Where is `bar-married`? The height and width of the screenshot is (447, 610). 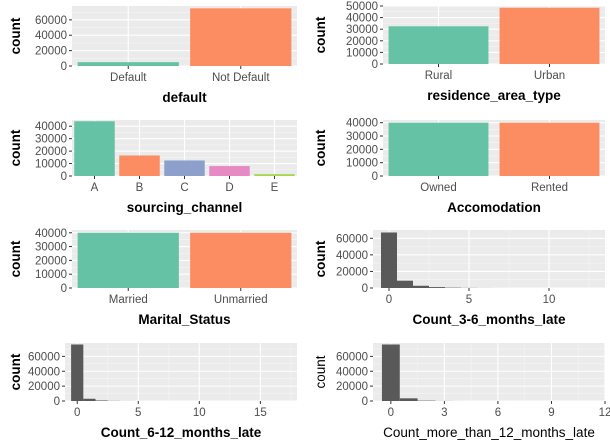
bar-married is located at coordinates (128, 260).